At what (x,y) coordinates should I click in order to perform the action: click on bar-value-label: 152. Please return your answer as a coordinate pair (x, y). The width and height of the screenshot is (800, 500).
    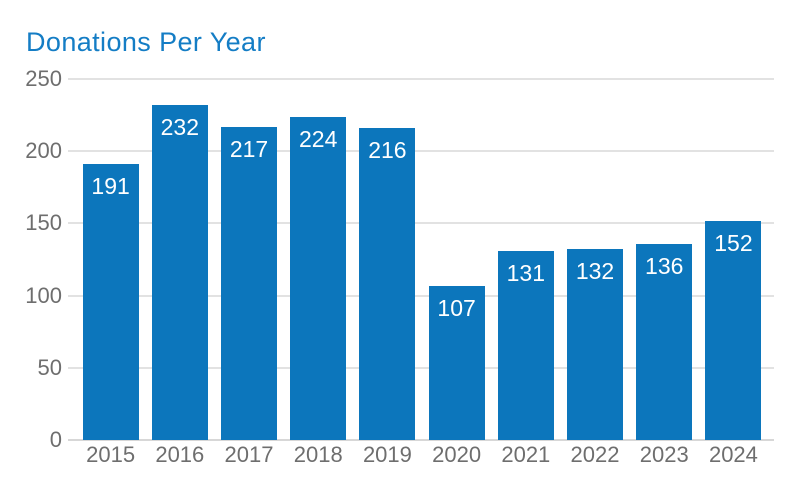
    Looking at the image, I should click on (733, 242).